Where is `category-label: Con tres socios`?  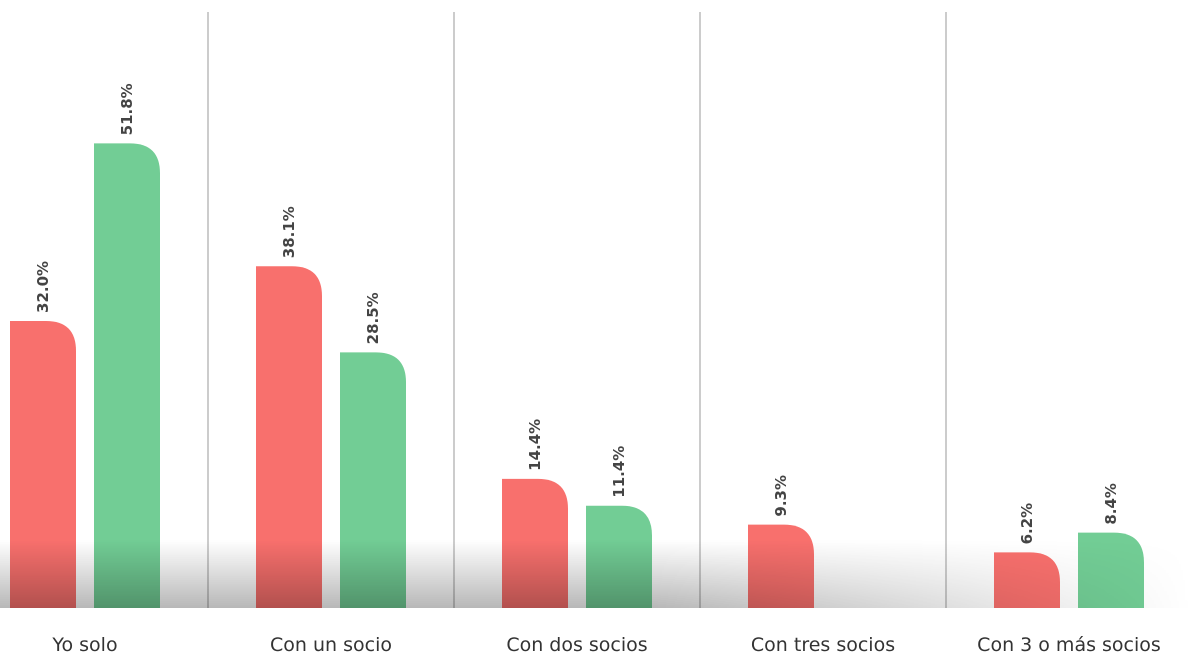
category-label: Con tres socios is located at coordinates (823, 645).